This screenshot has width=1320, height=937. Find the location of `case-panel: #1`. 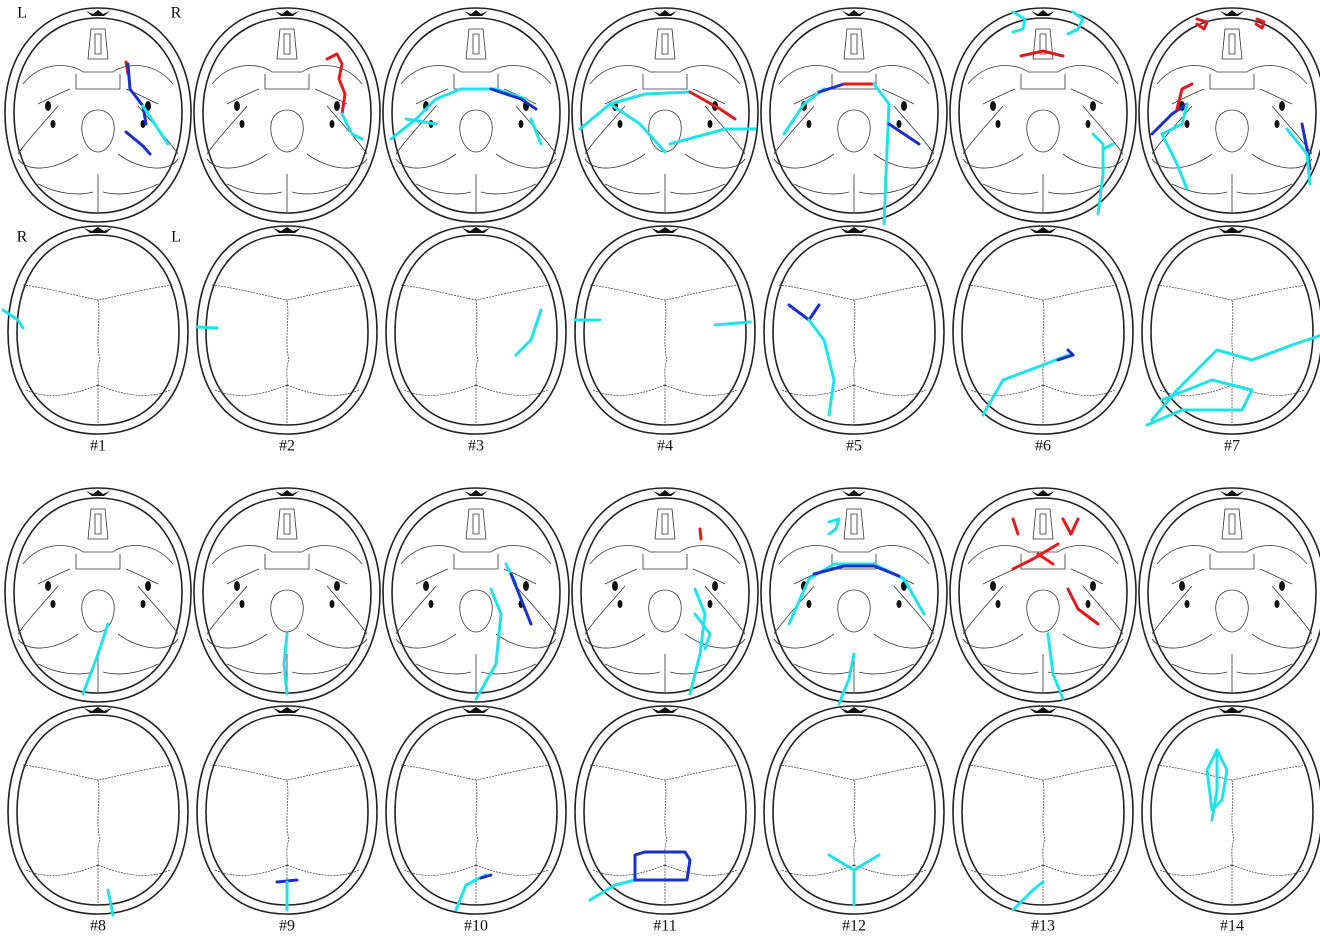

case-panel: #1 is located at coordinates (96, 231).